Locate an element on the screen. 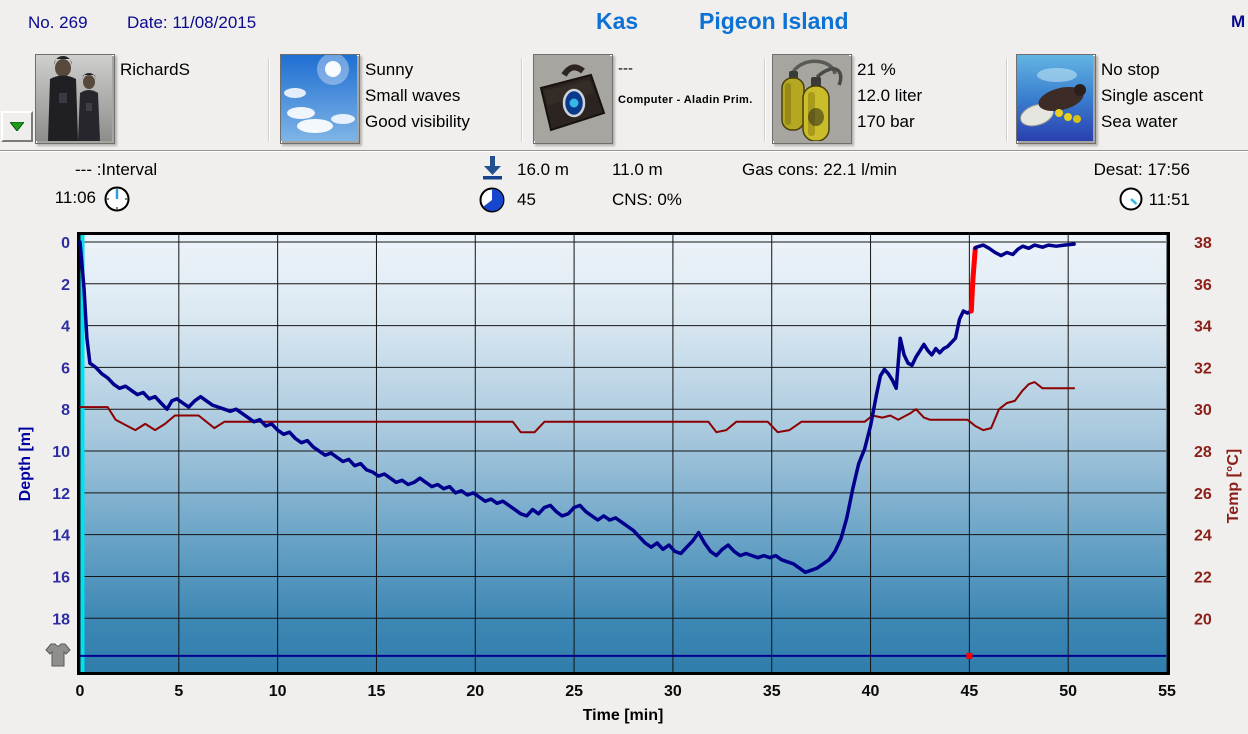 The image size is (1248, 734). alarm-marker is located at coordinates (969, 655).